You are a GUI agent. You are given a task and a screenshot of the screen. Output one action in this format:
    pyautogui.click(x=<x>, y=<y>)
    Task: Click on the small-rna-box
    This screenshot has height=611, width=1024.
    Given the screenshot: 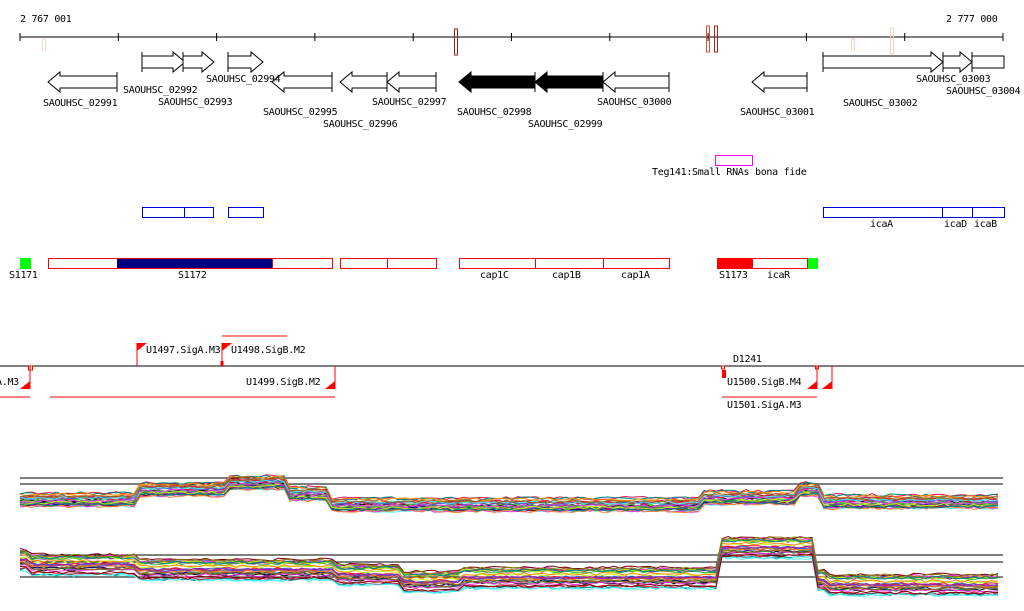 What is the action you would take?
    pyautogui.click(x=734, y=160)
    